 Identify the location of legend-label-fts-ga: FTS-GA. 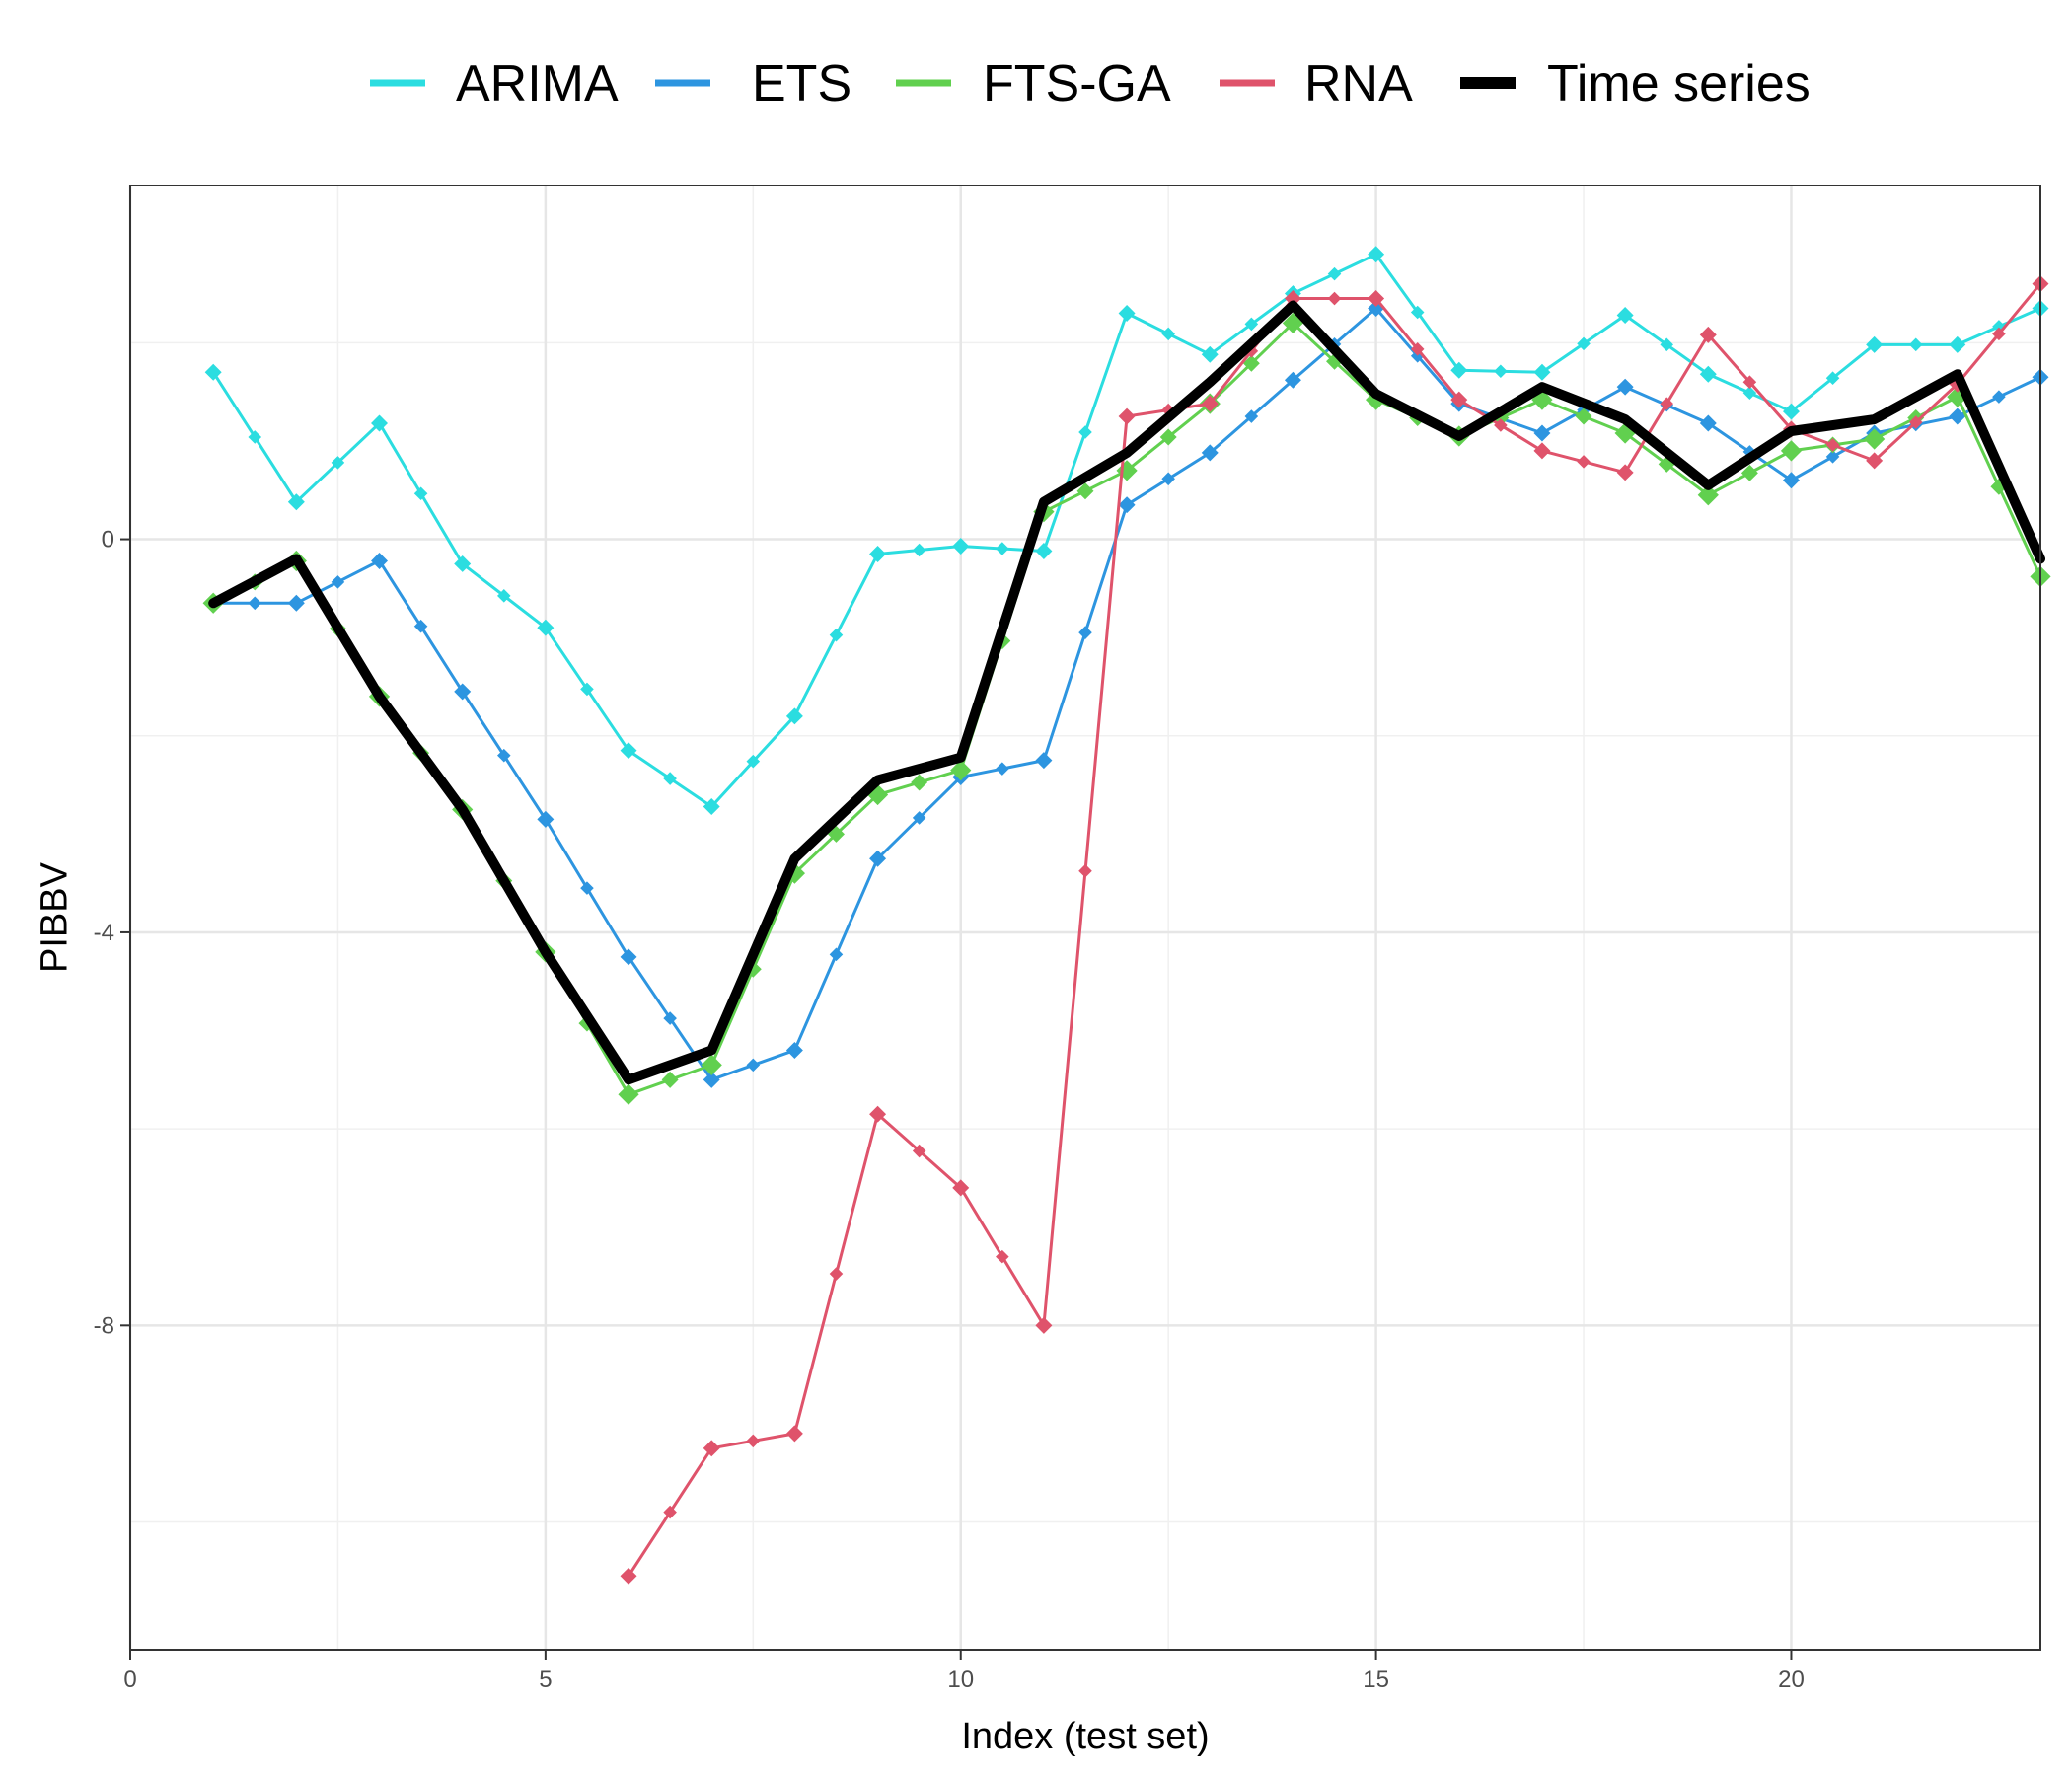
(1077, 84).